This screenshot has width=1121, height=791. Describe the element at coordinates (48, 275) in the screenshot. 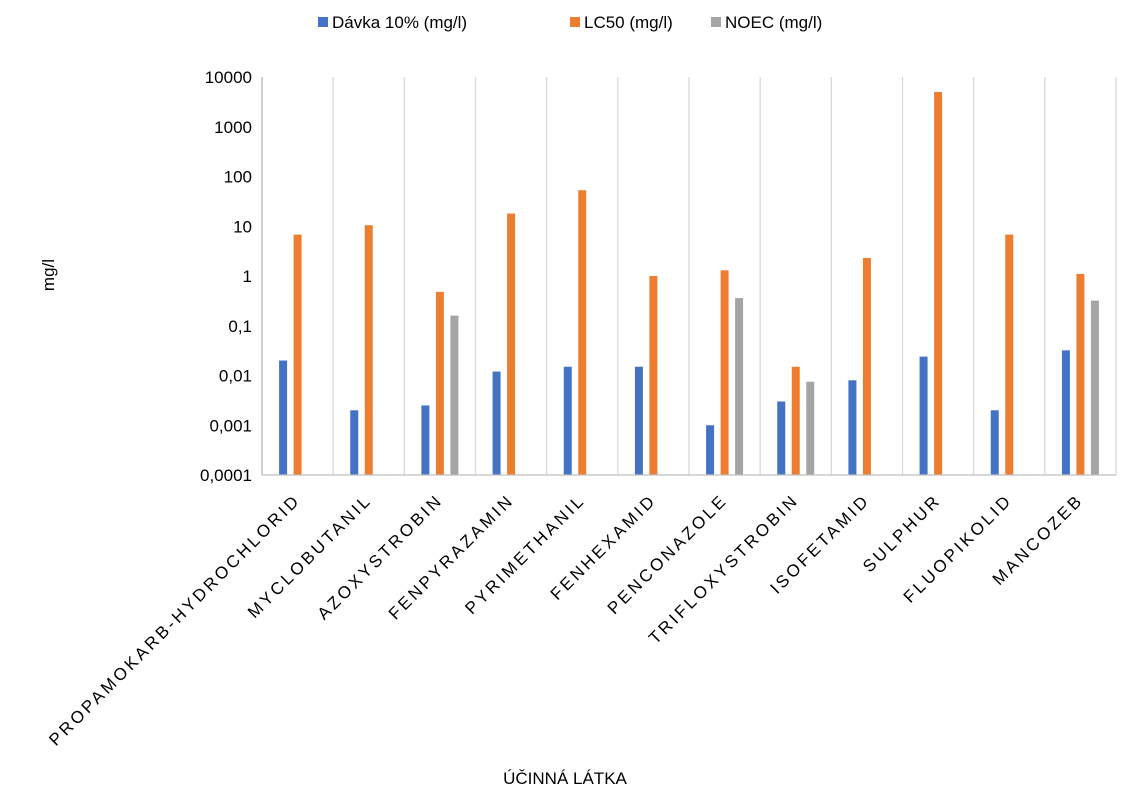

I see `y-axis-label: mg/l` at that location.